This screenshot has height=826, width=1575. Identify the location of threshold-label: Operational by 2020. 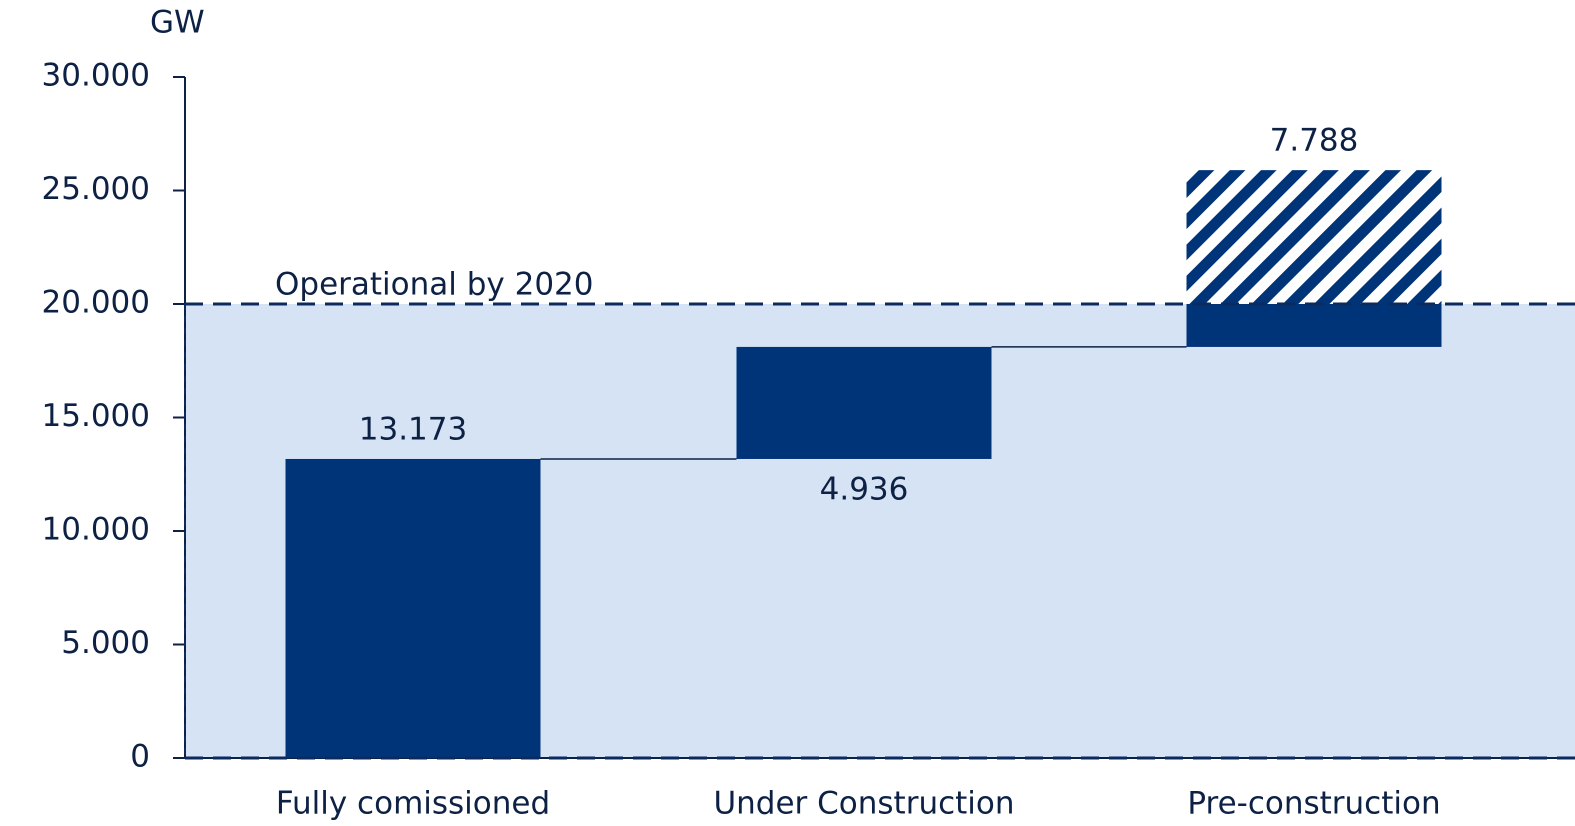
(434, 285).